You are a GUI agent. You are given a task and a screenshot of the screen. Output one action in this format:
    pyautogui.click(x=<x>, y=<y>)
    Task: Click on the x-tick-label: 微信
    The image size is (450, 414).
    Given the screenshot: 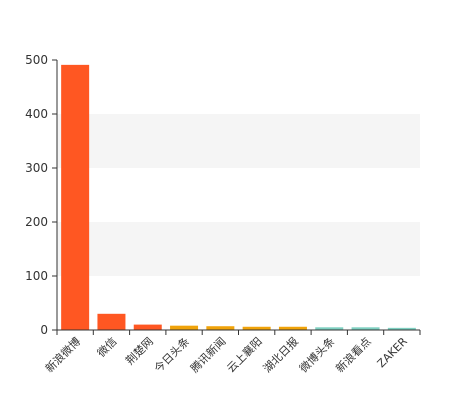 What is the action you would take?
    pyautogui.click(x=106, y=346)
    